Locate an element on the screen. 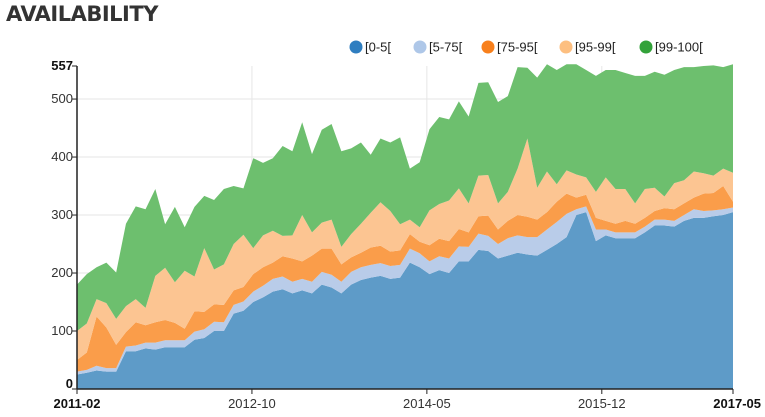  legend-item-0: [0-5[ is located at coordinates (370, 47).